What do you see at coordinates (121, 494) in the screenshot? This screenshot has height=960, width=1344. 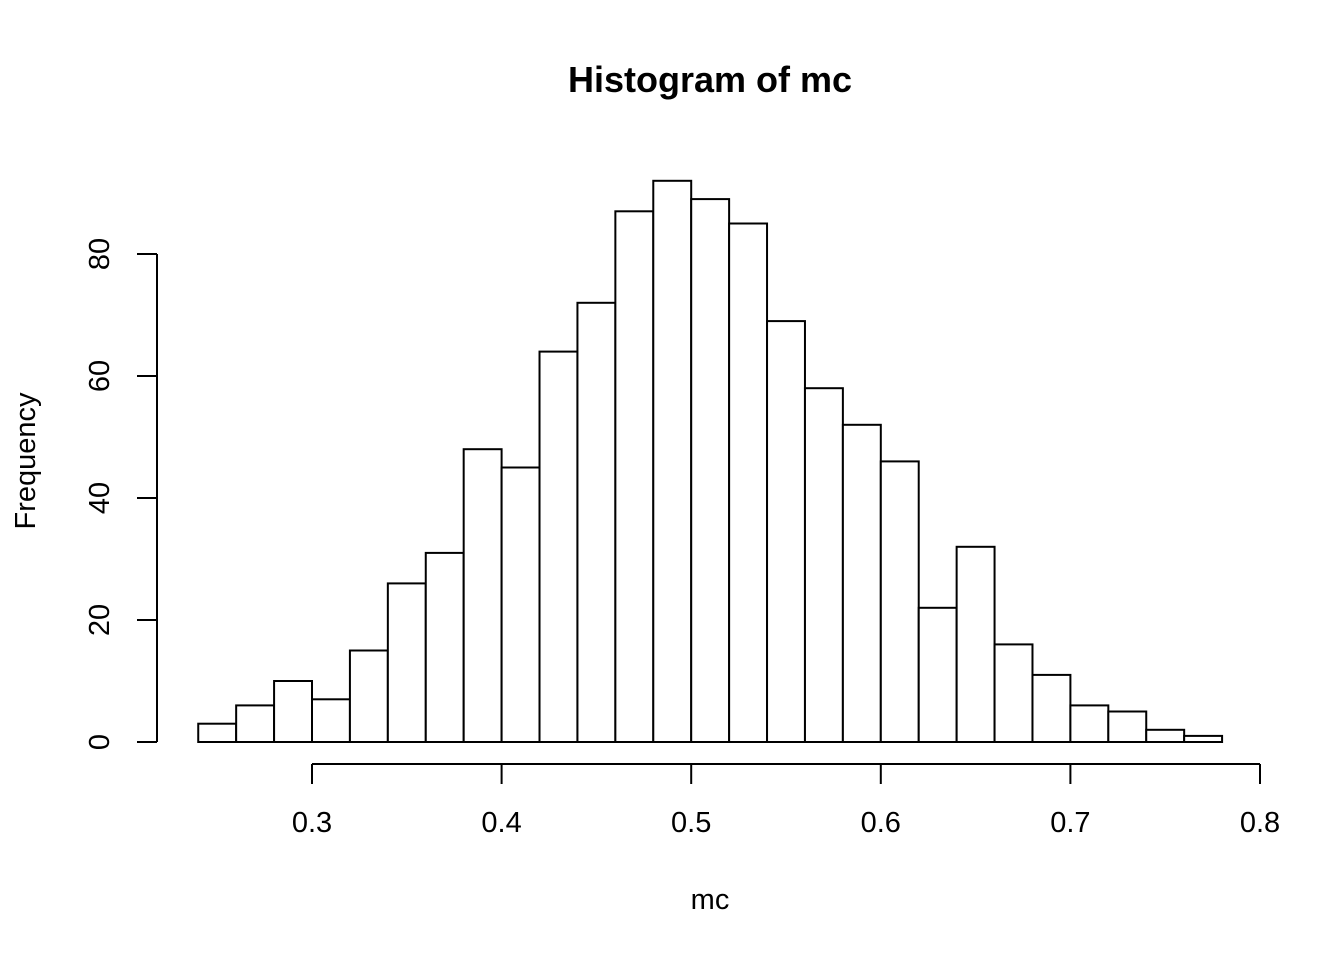 I see `y-axis: 0 20 40 60 80` at bounding box center [121, 494].